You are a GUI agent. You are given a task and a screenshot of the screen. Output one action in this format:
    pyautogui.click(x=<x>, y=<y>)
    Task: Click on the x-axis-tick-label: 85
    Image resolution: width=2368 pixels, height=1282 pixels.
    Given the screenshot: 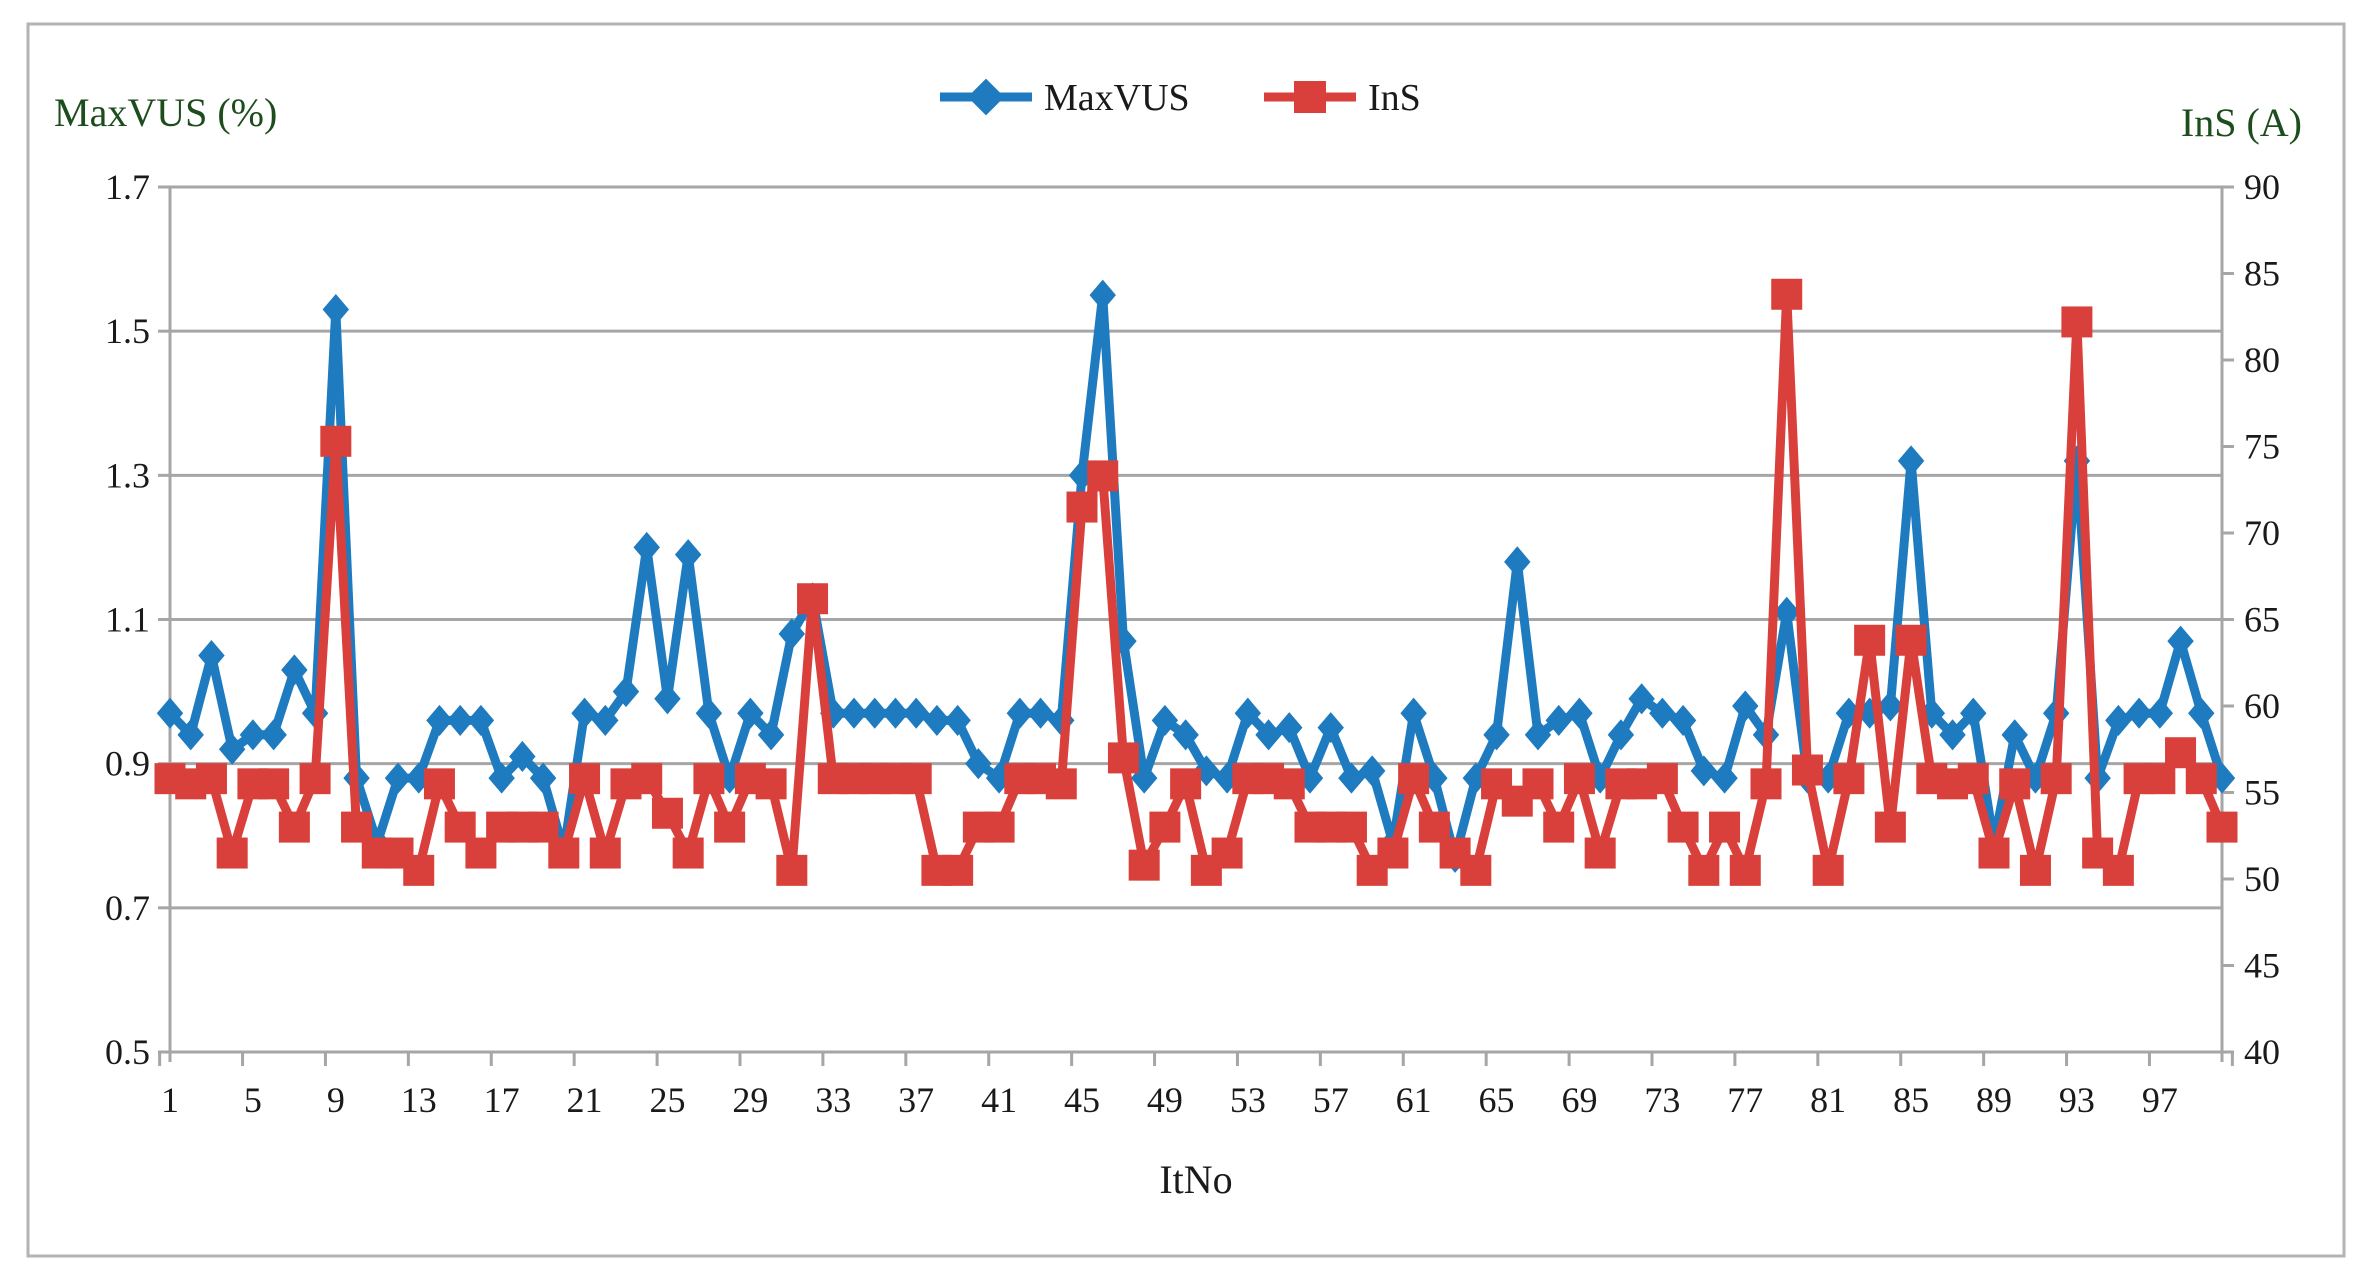 What is the action you would take?
    pyautogui.click(x=1911, y=1100)
    